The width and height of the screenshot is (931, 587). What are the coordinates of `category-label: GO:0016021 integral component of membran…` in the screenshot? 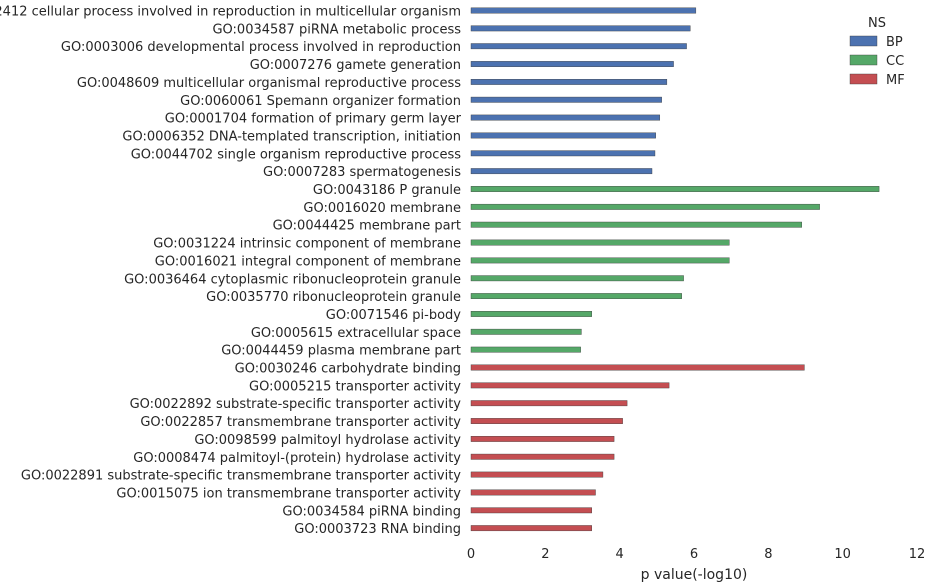 It's located at (308, 261).